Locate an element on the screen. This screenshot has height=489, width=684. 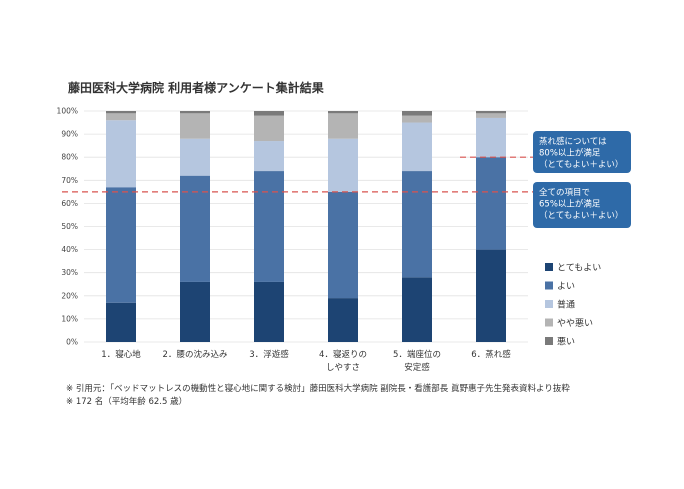
legend-label: やや悪い is located at coordinates (575, 323).